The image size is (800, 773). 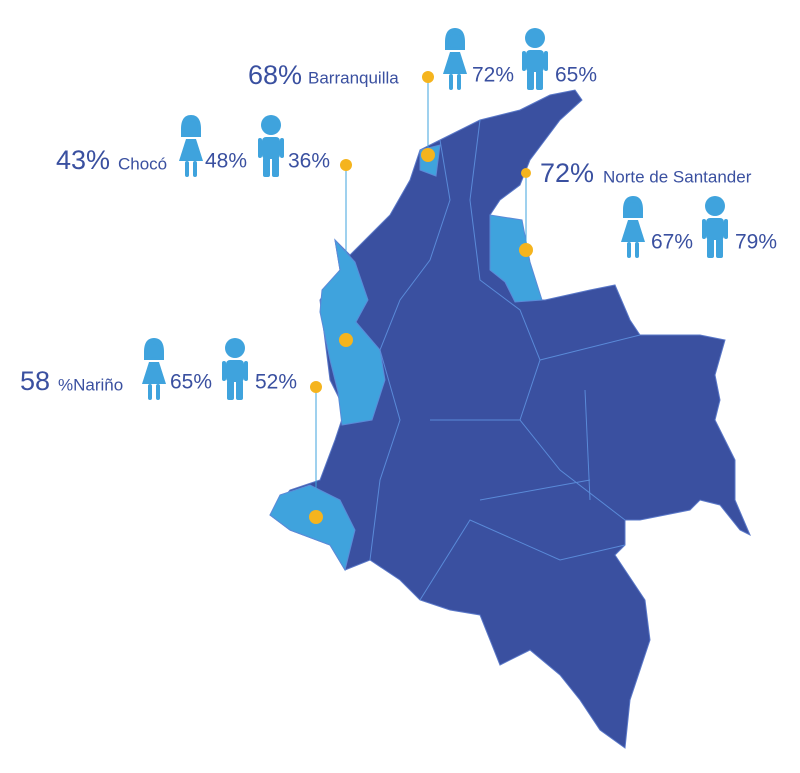 What do you see at coordinates (672, 242) in the screenshot?
I see `girls-percent: 67%` at bounding box center [672, 242].